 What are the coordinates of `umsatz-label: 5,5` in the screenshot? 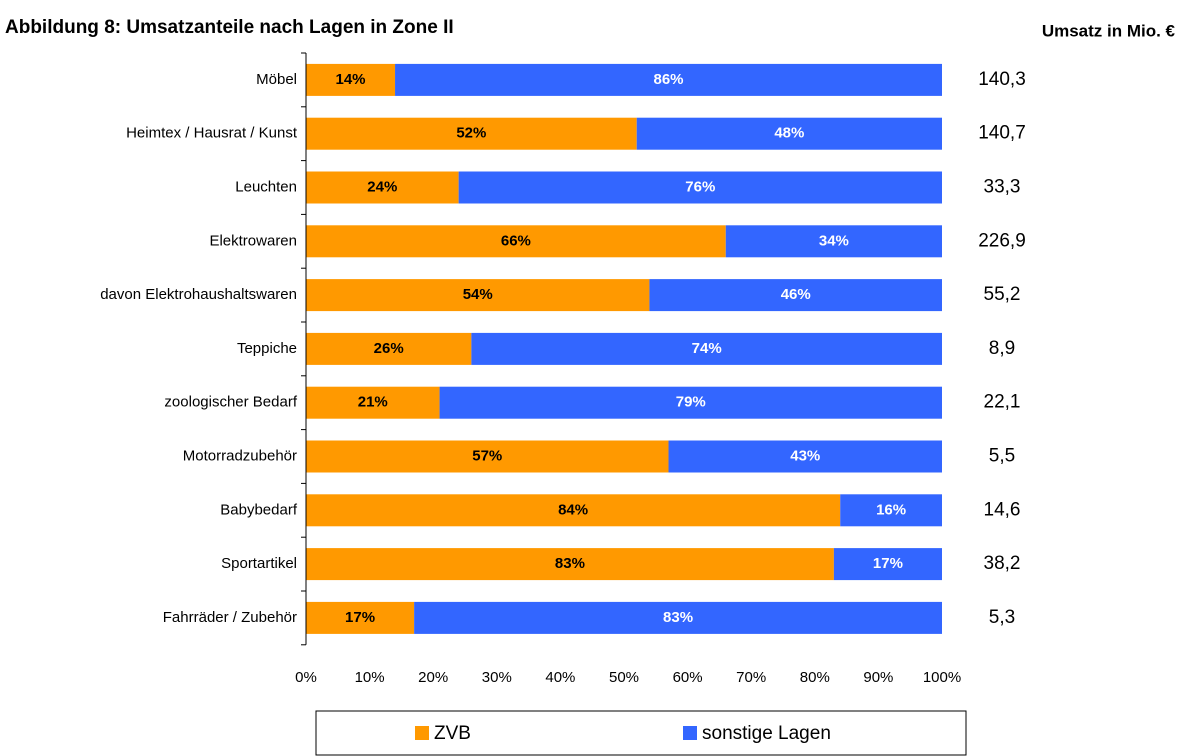 It's located at (1002, 456).